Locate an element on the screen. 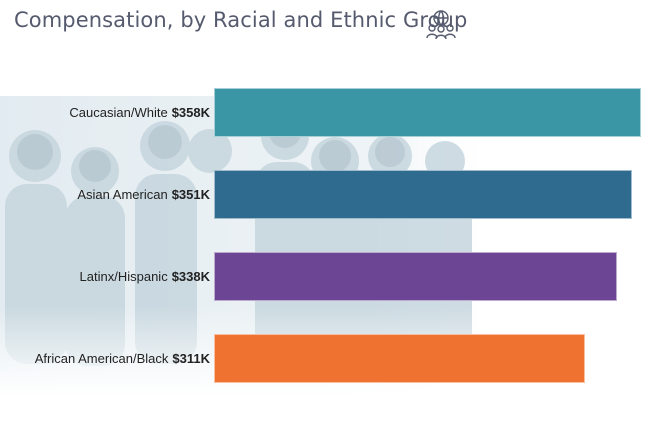 Image resolution: width=650 pixels, height=442 pixels. value-label: $358K is located at coordinates (190, 112).